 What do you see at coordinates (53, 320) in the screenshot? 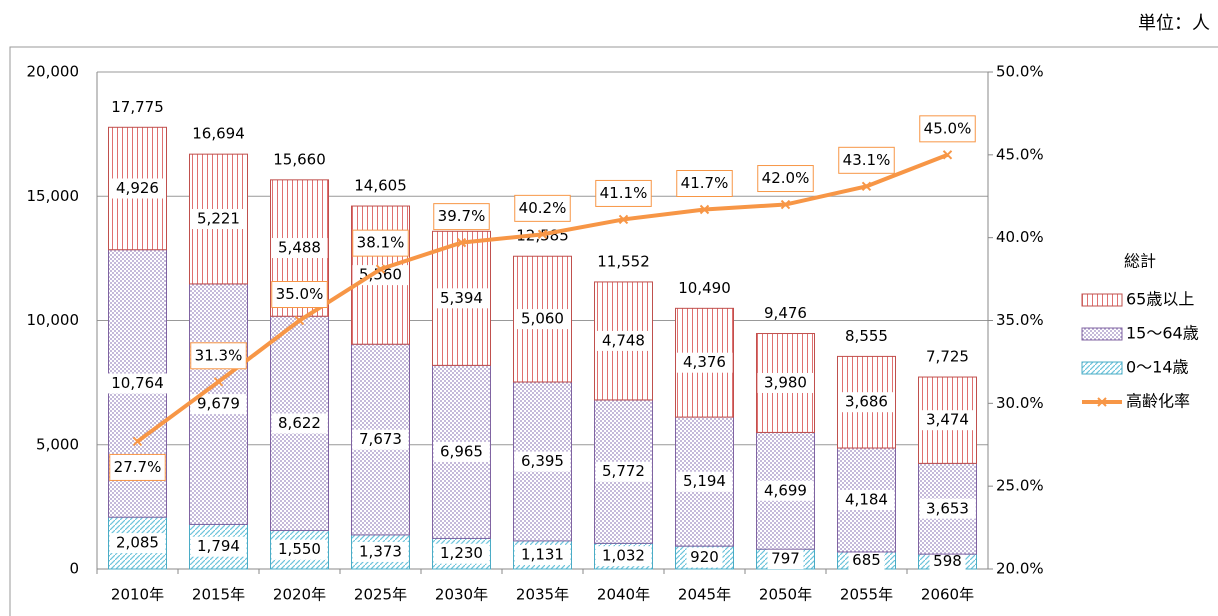
I see `y-tick-label: 10,000` at bounding box center [53, 320].